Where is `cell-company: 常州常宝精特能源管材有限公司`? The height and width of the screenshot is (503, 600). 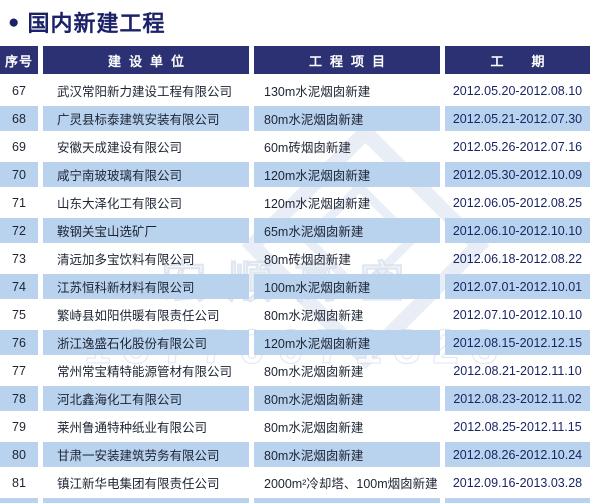 cell-company: 常州常宝精特能源管材有限公司 is located at coordinates (145, 372).